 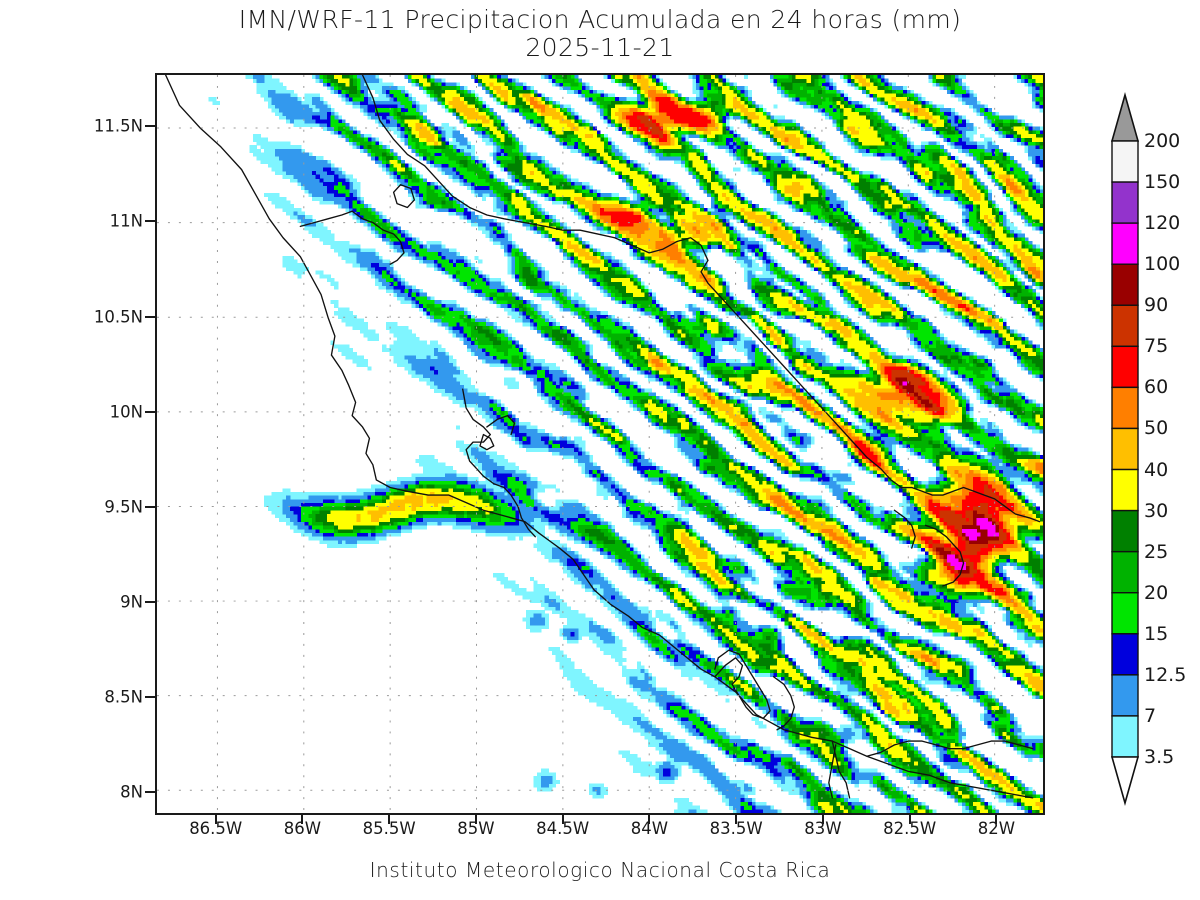 I want to click on y-tick-label: 8N, so click(x=131, y=792).